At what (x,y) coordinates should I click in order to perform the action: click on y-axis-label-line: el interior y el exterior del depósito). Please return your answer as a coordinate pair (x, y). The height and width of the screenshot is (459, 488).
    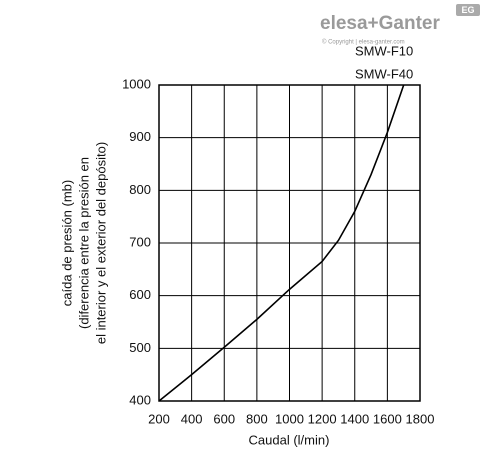
    Looking at the image, I should click on (100, 243).